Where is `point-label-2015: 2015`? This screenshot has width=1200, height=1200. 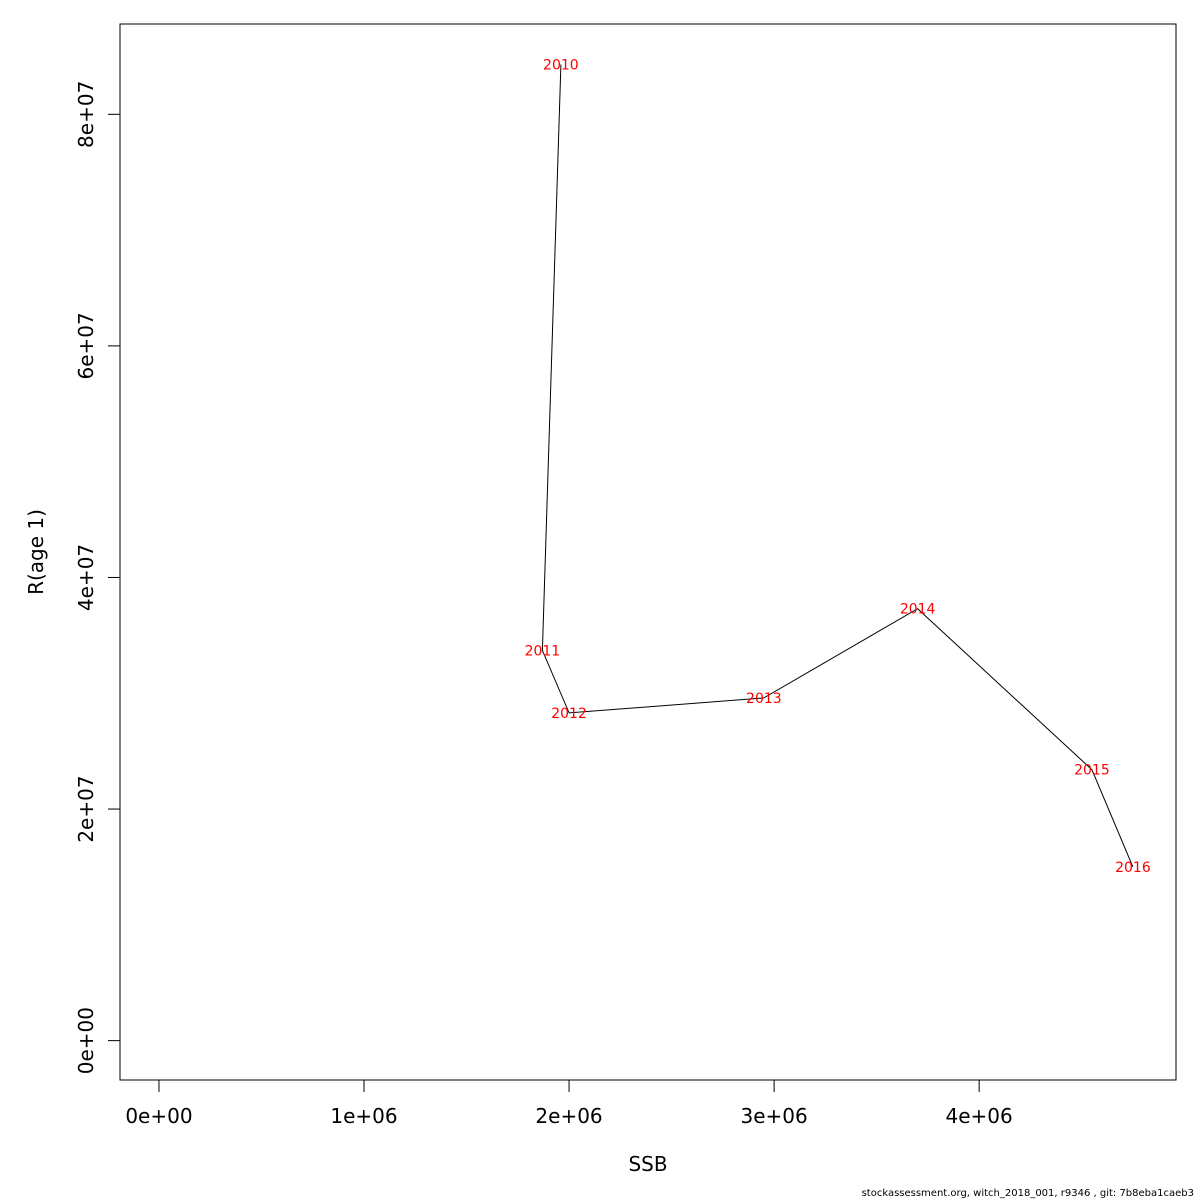 point-label-2015: 2015 is located at coordinates (1092, 771).